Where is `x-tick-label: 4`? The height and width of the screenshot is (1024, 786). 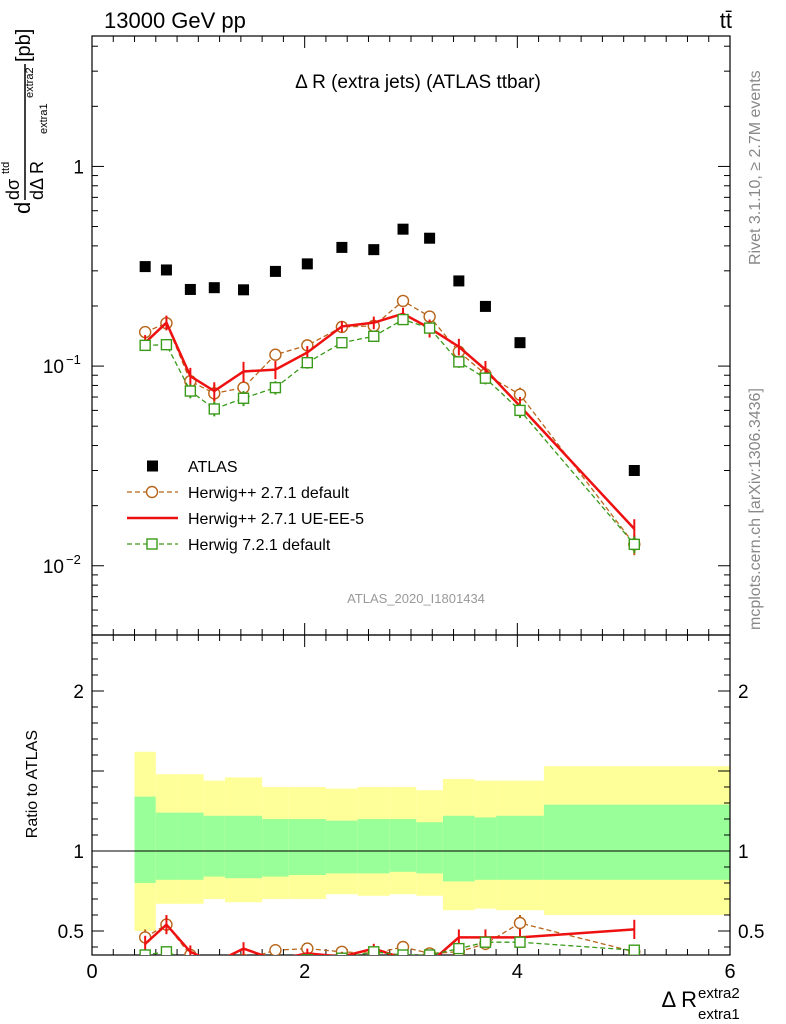
x-tick-label: 4 is located at coordinates (517, 972).